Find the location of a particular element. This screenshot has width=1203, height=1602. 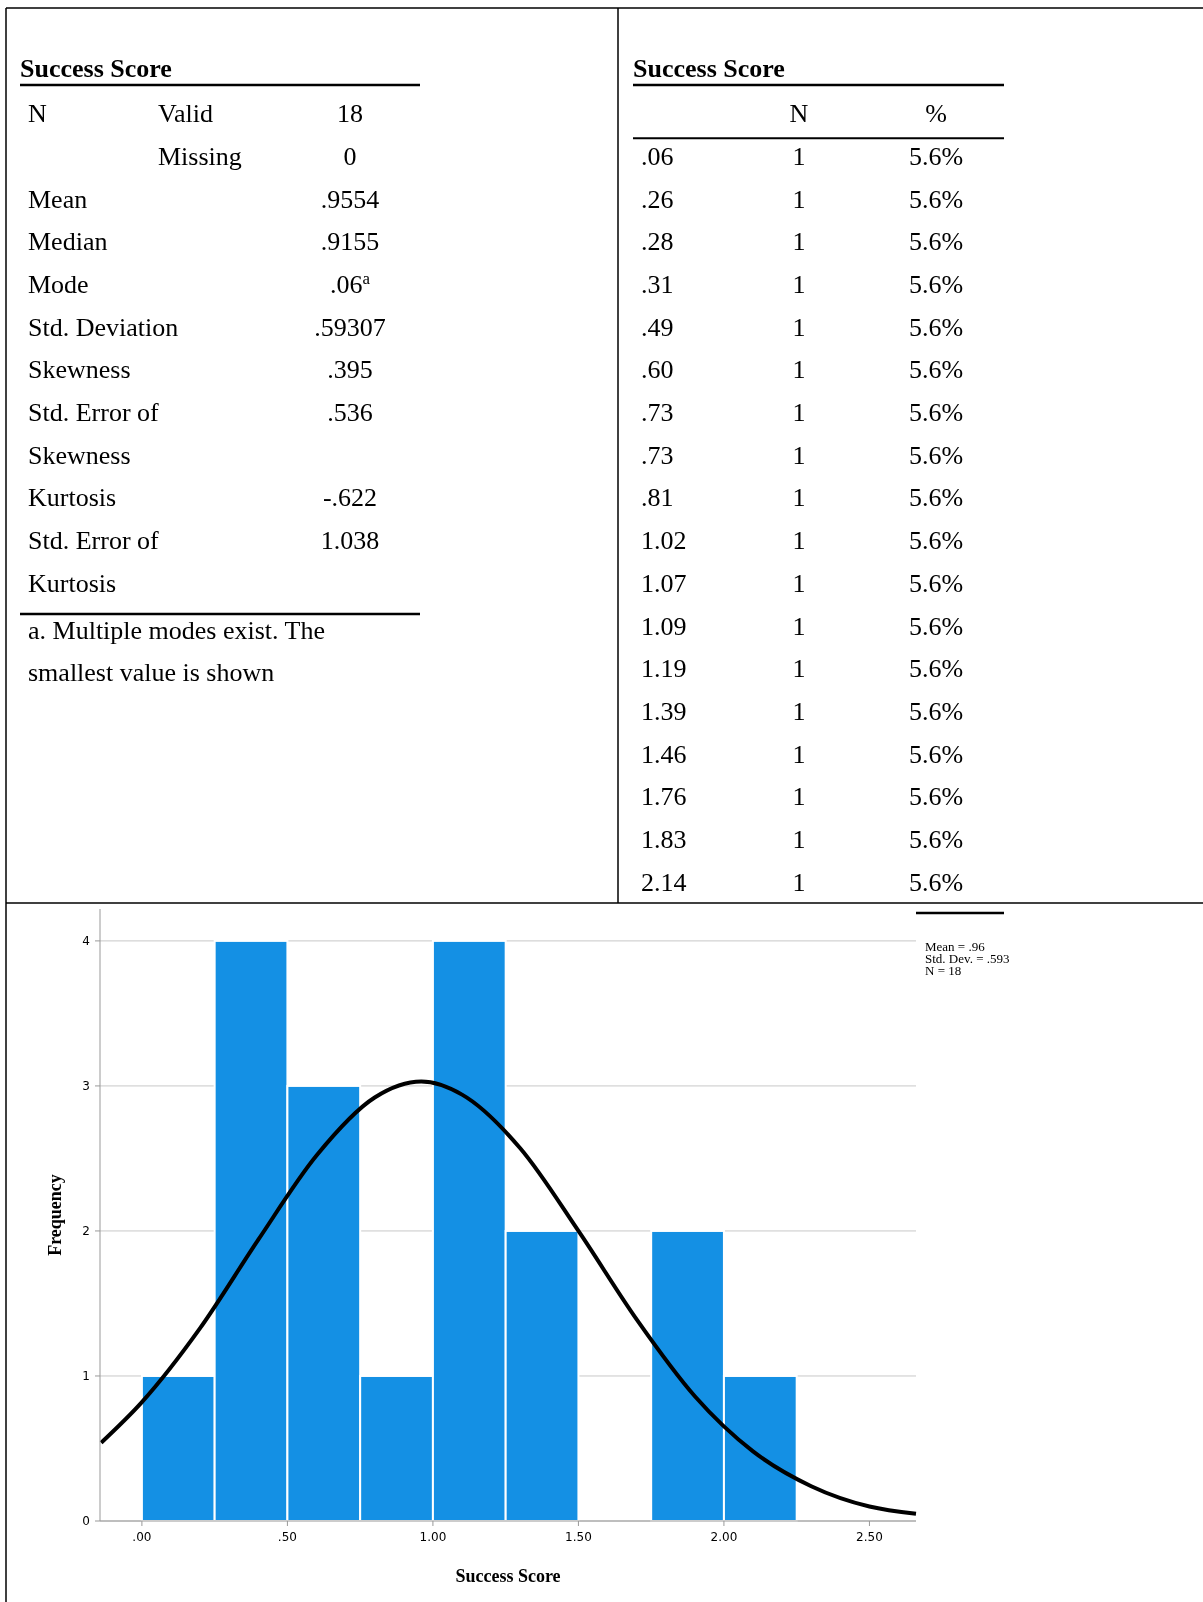

text: .81 1 5.6% is located at coordinates (802, 498).